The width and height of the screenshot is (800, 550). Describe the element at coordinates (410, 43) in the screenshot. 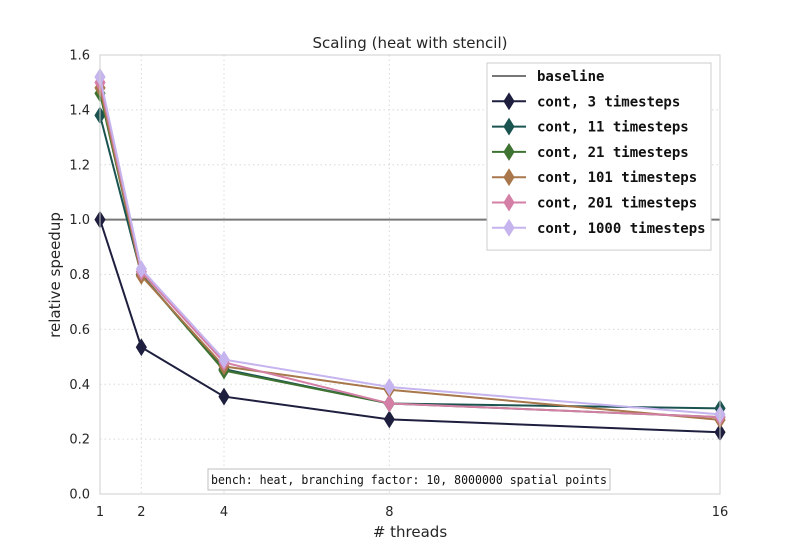

I see `chart-title: Scaling (heat with stencil)` at that location.